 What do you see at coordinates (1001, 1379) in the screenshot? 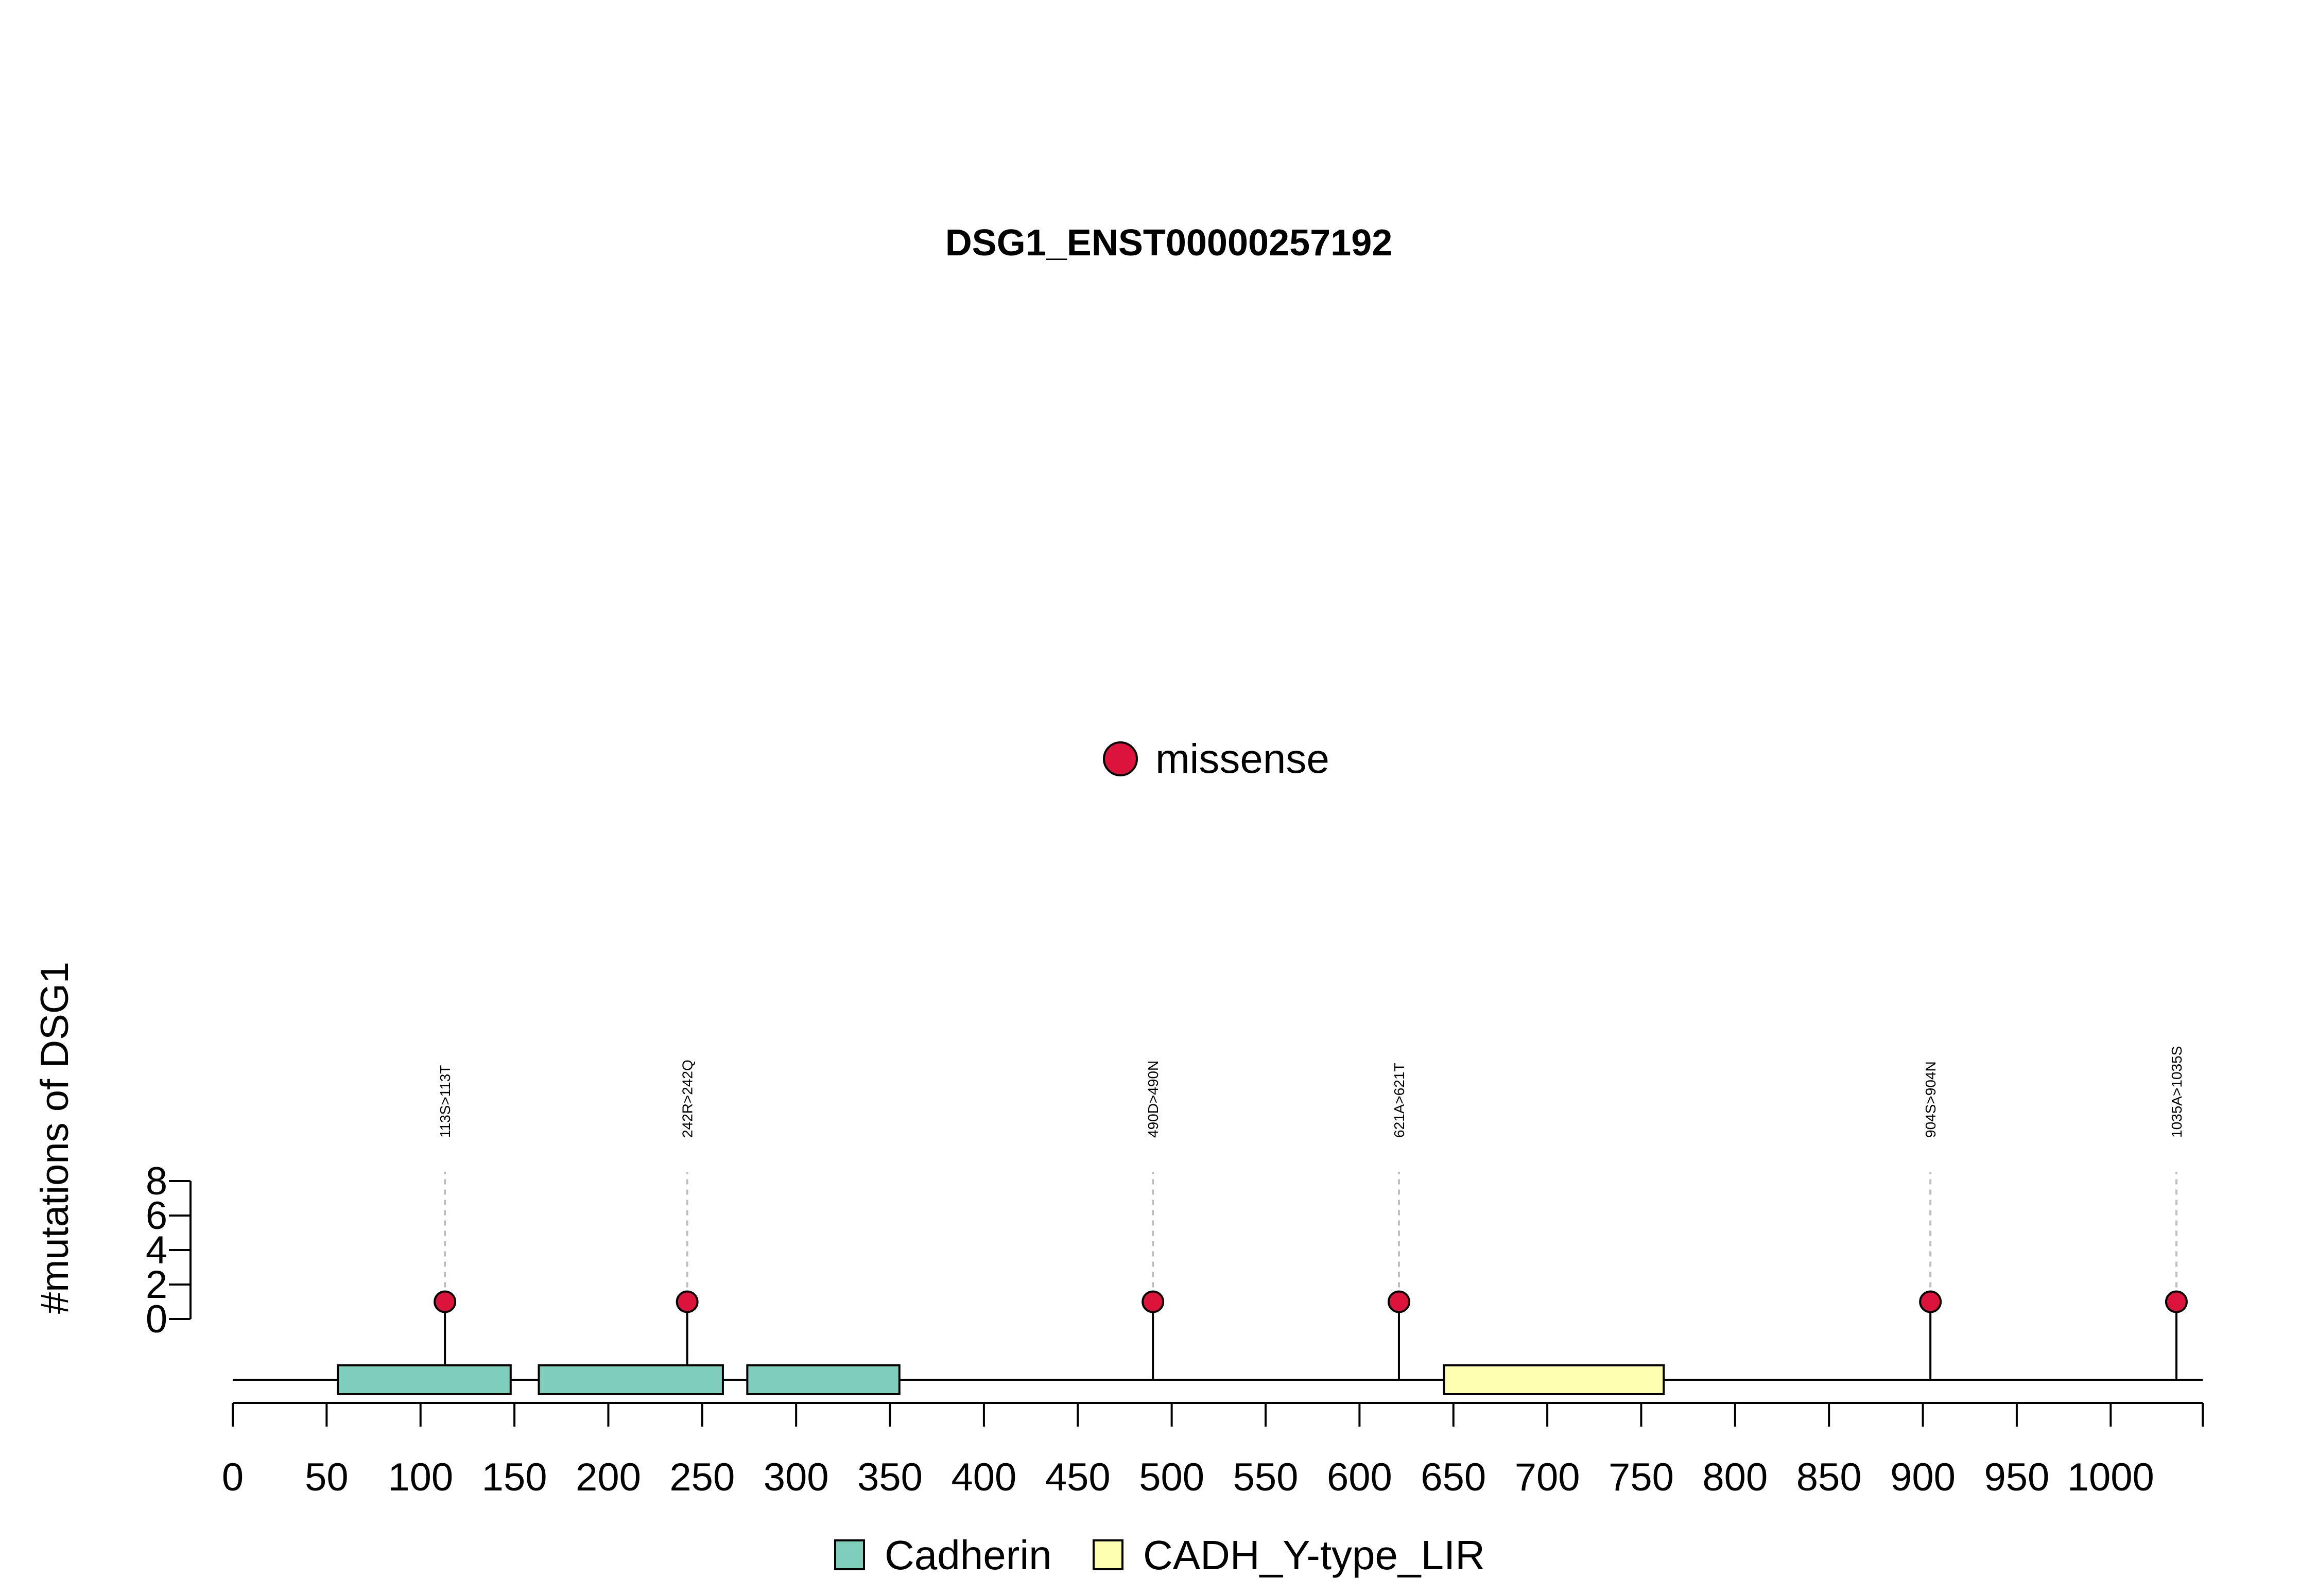
I see `protein-domains` at bounding box center [1001, 1379].